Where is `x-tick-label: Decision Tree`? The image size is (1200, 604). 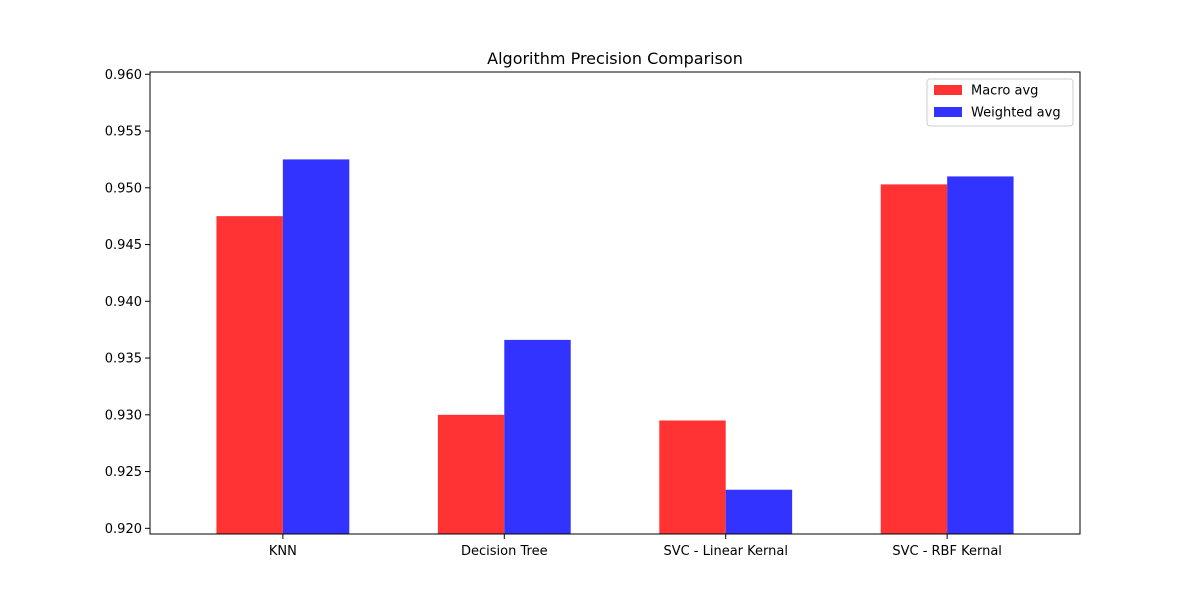
x-tick-label: Decision Tree is located at coordinates (504, 551).